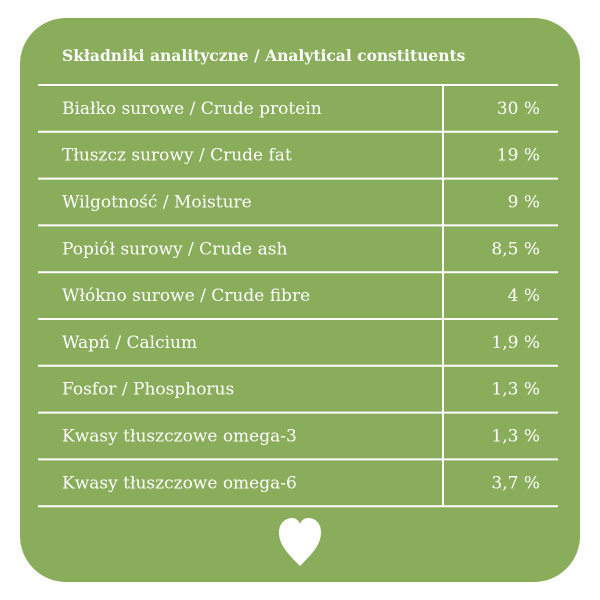 This screenshot has height=600, width=600. Describe the element at coordinates (129, 343) in the screenshot. I see `constituent-name: Wapń / Calcium` at that location.